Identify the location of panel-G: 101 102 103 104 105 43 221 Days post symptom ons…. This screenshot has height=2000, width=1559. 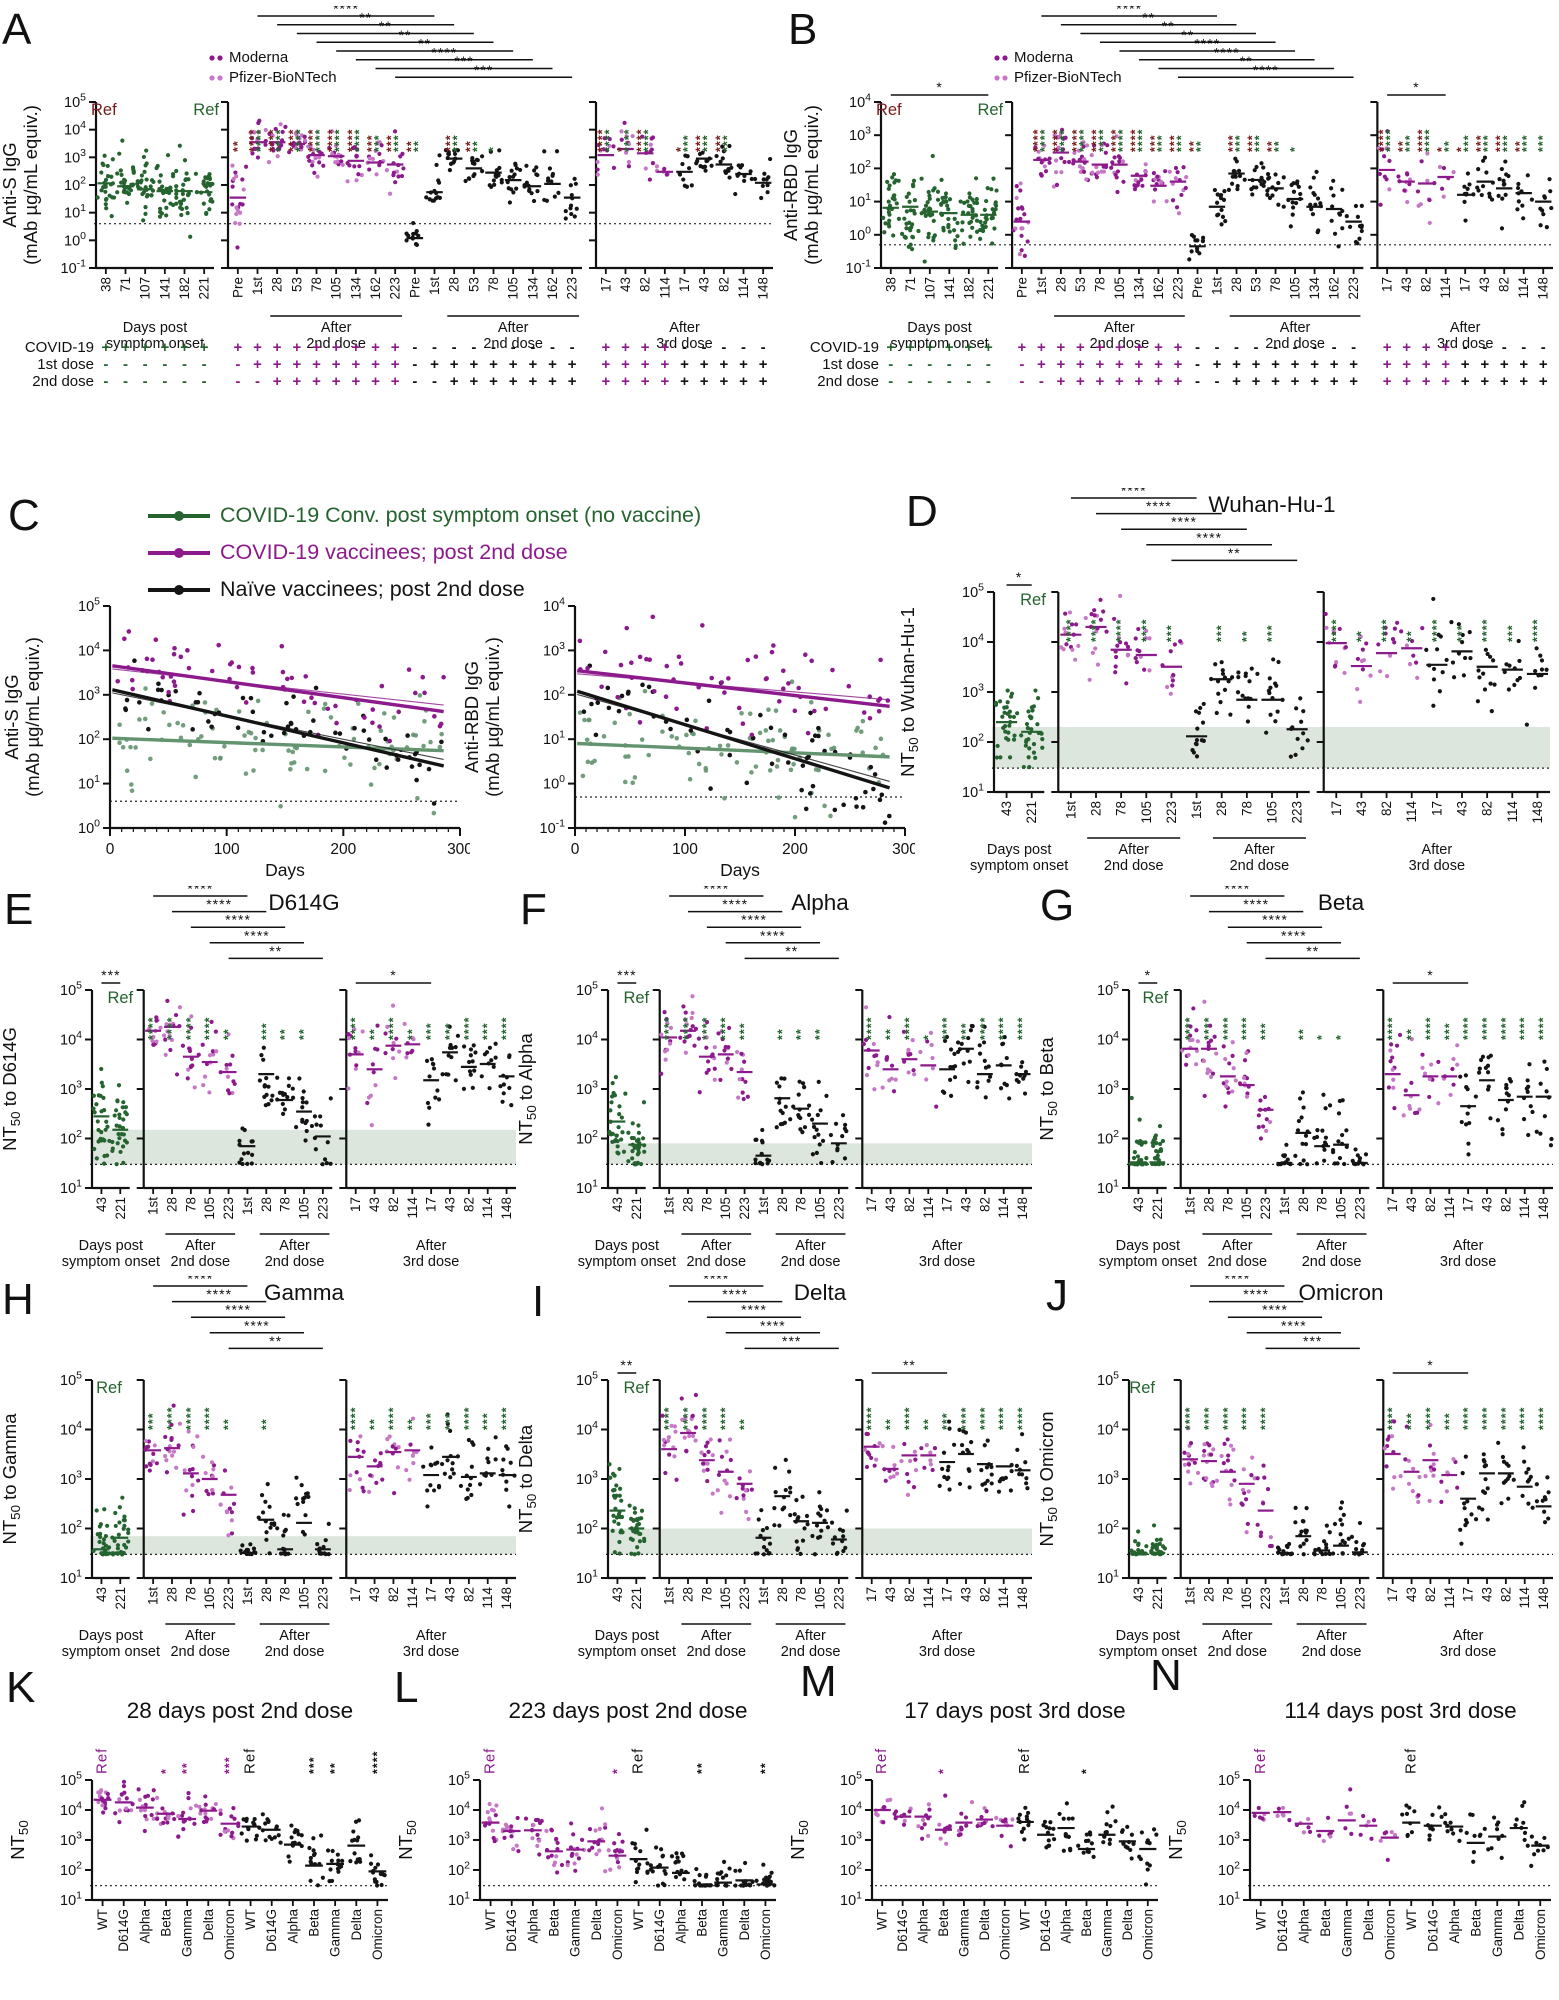
(1297, 1087).